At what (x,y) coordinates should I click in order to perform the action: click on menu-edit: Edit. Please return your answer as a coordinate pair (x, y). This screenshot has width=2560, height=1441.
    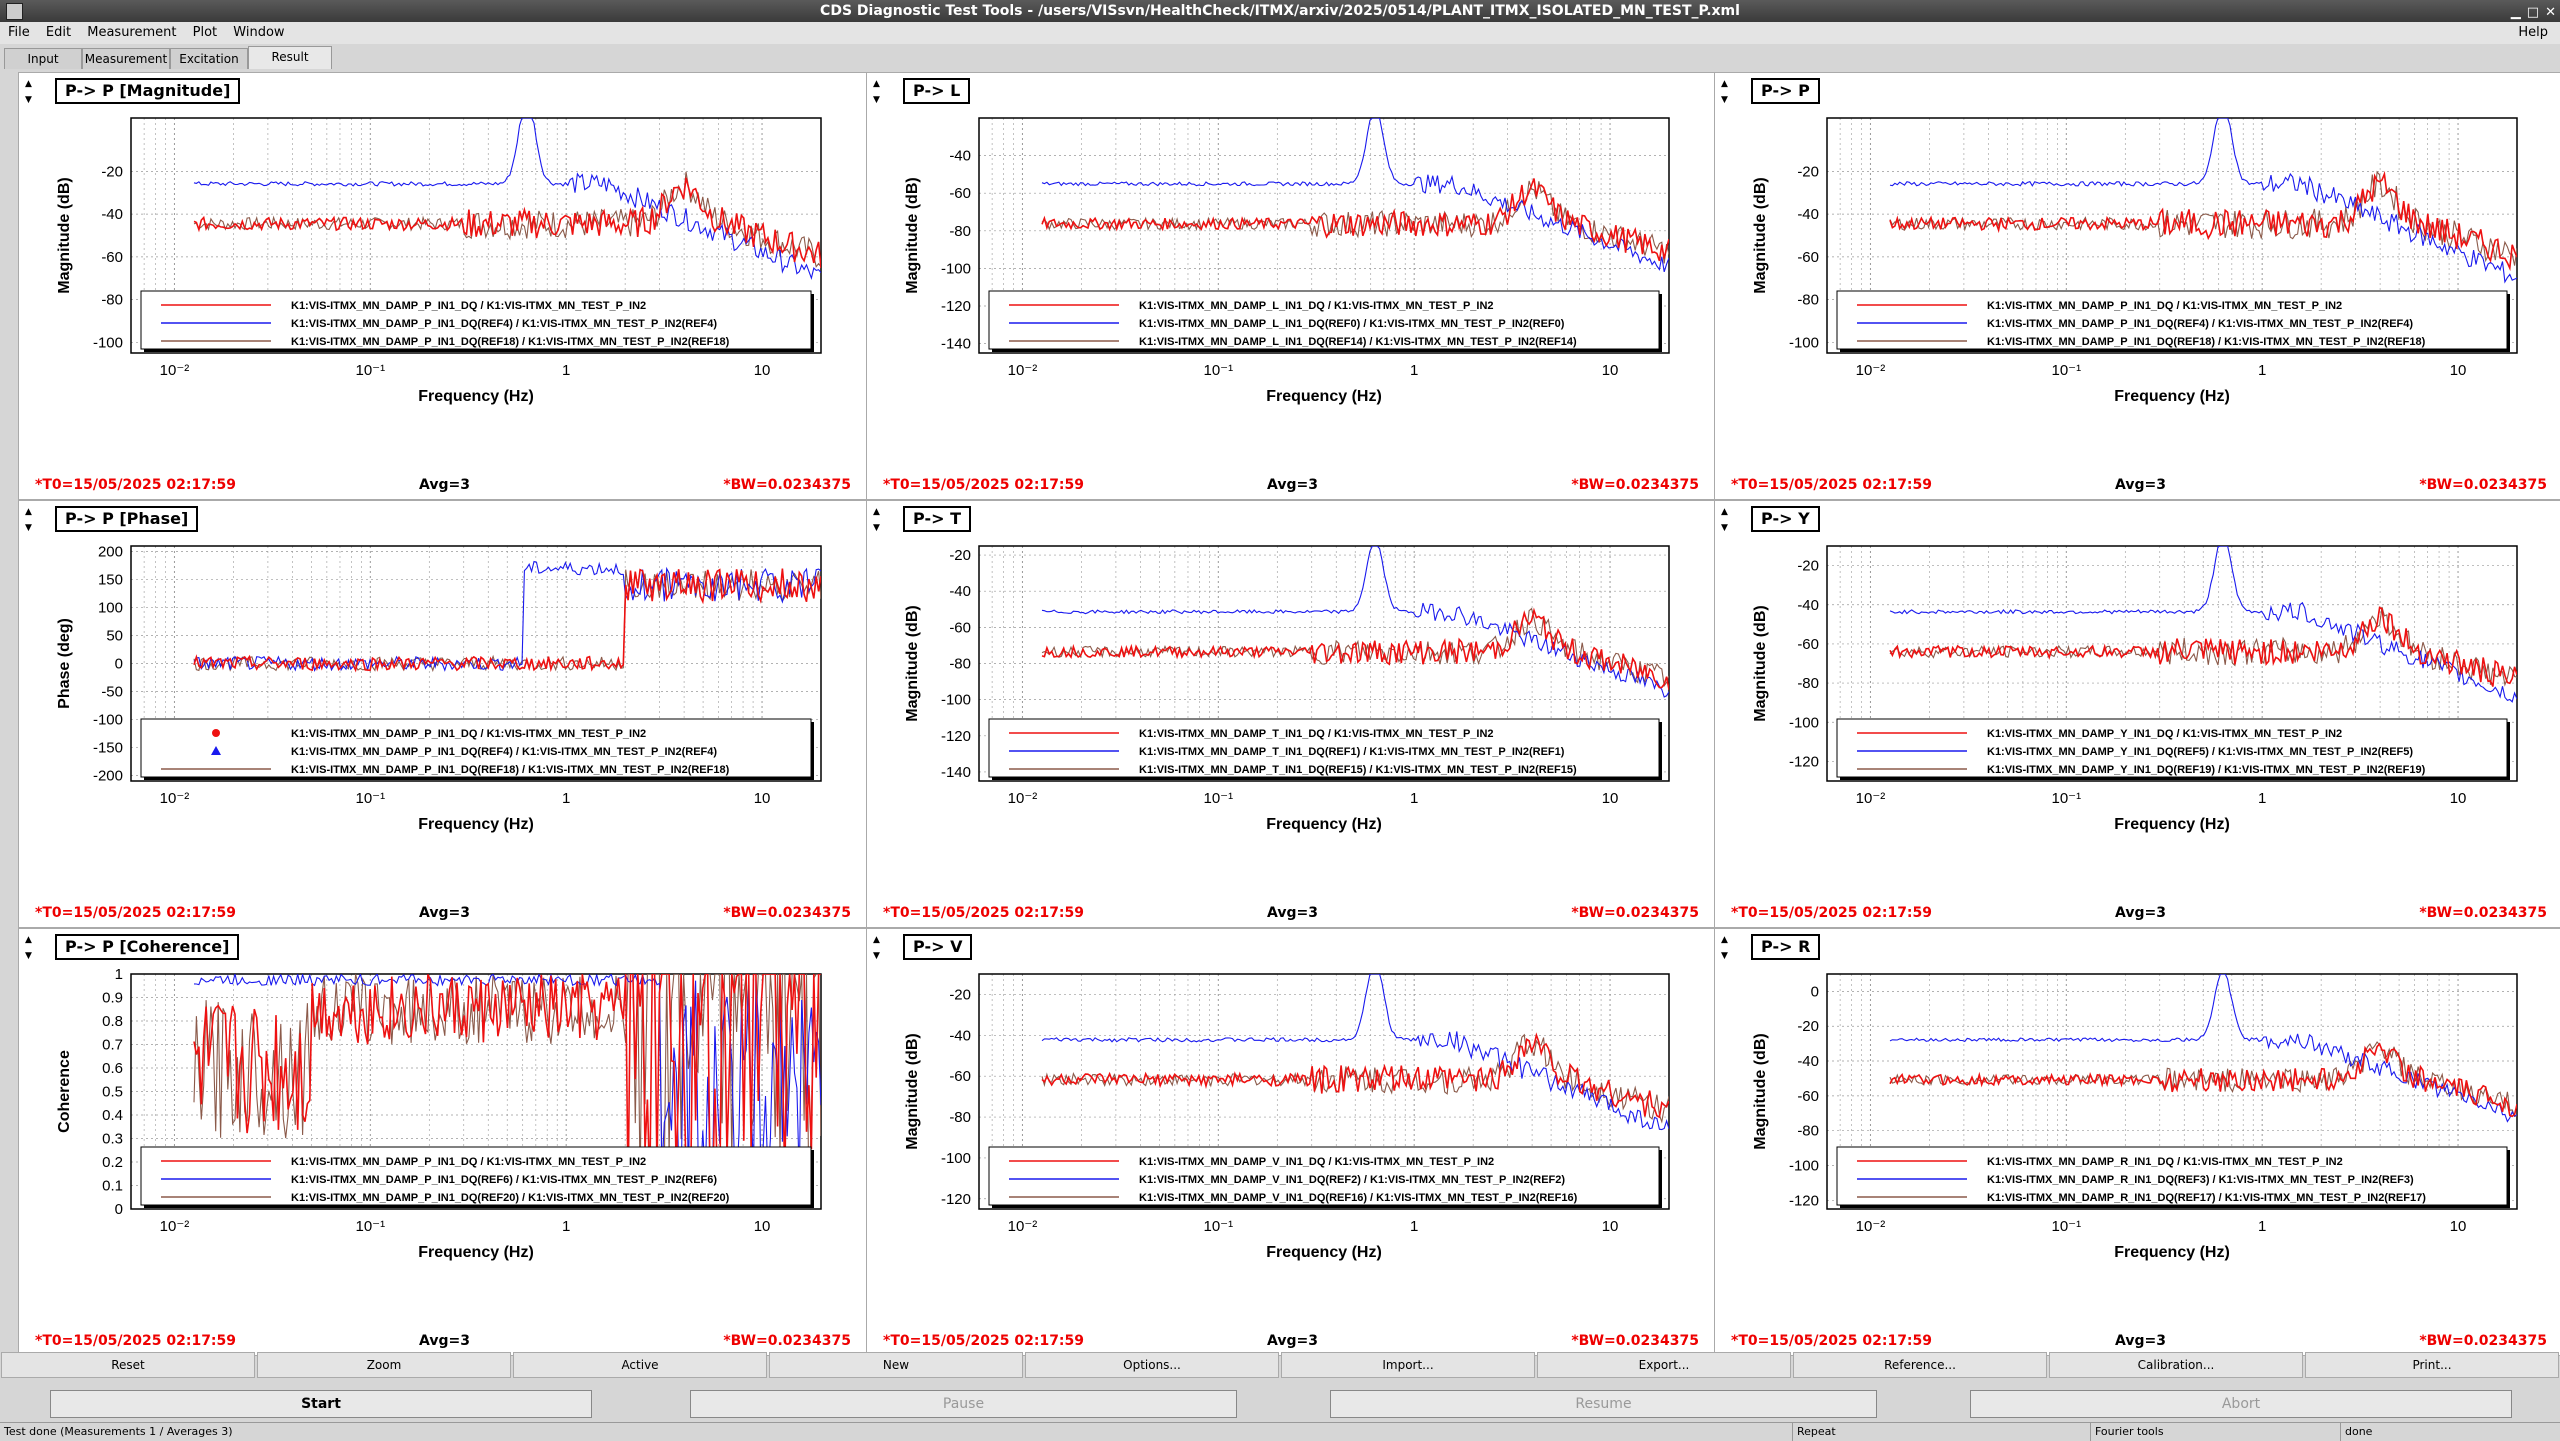
    Looking at the image, I should click on (58, 32).